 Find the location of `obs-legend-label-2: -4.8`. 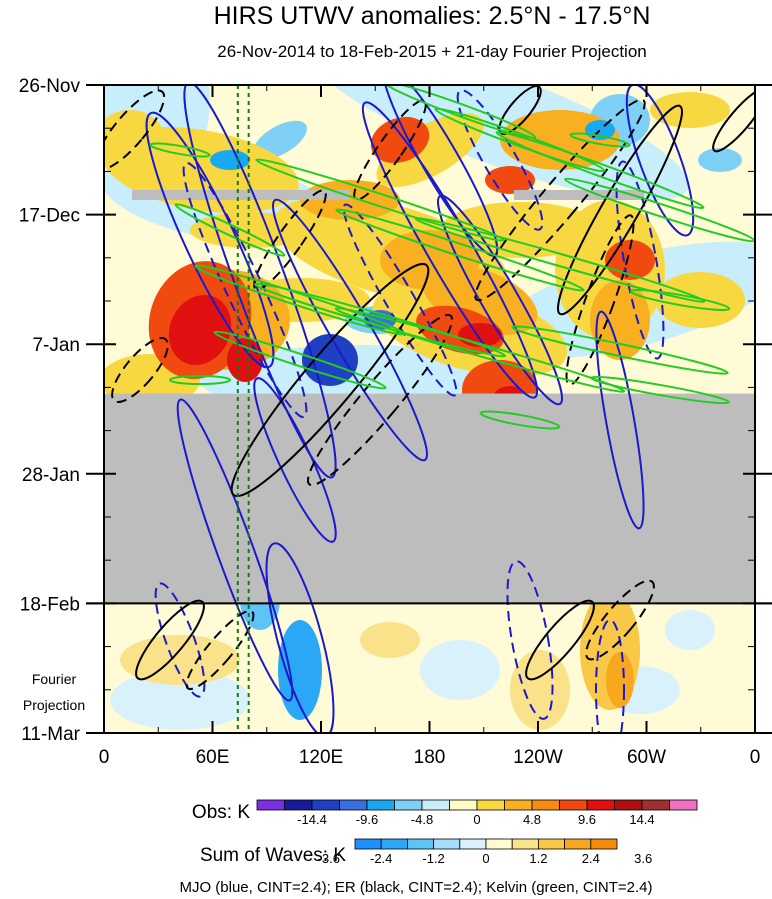

obs-legend-label-2: -4.8 is located at coordinates (422, 819).